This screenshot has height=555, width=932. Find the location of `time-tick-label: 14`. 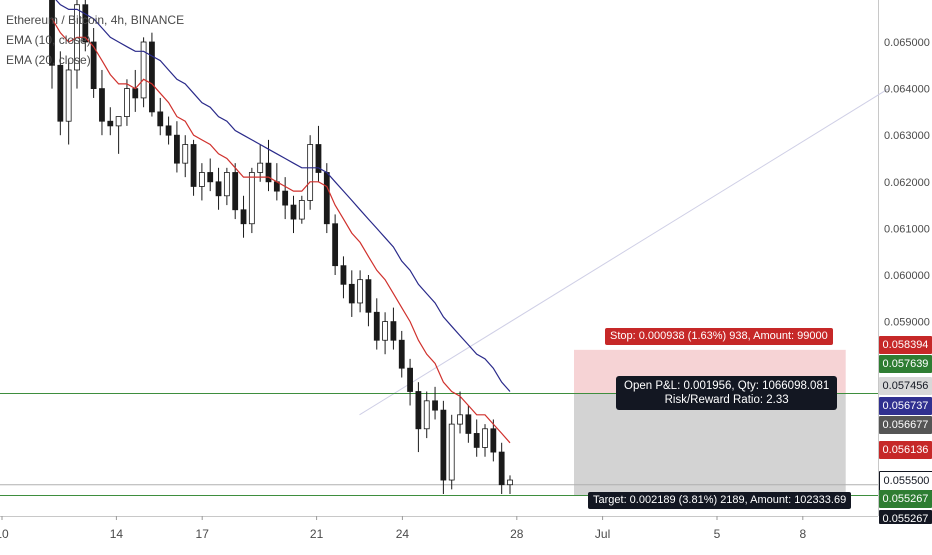

time-tick-label: 14 is located at coordinates (117, 534).